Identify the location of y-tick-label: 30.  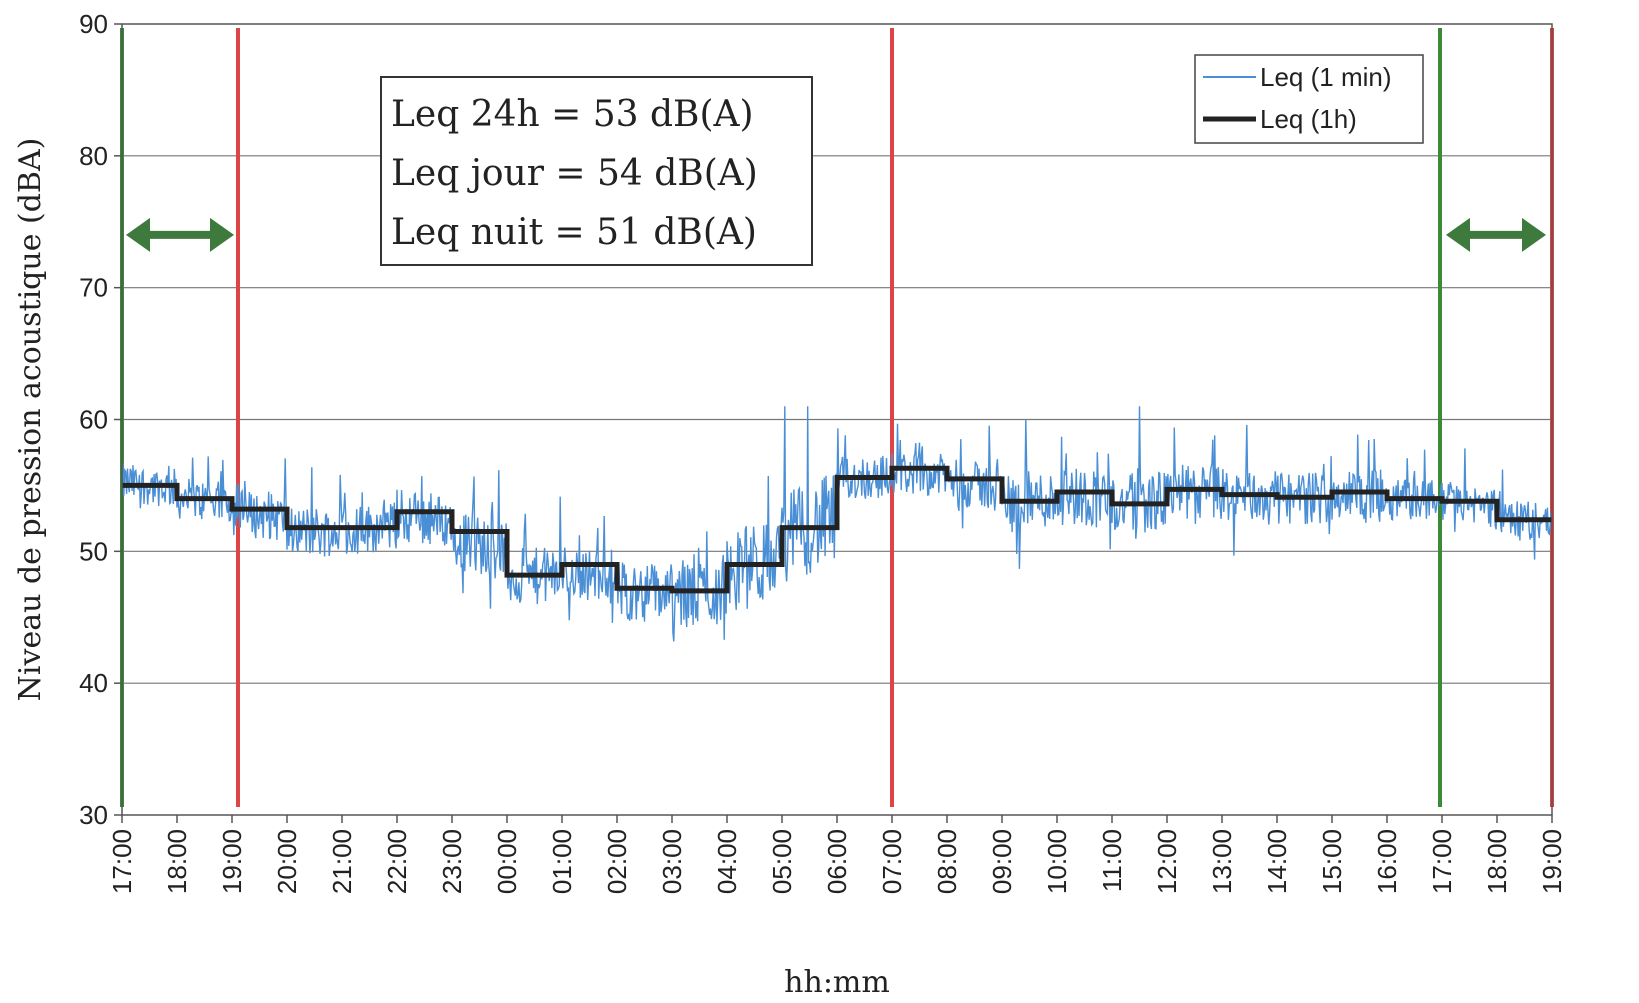
(93, 815).